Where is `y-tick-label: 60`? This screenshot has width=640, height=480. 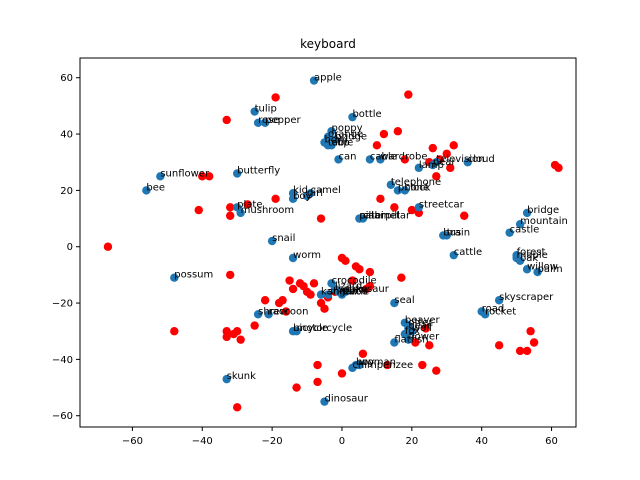 y-tick-label: 60 is located at coordinates (66, 78).